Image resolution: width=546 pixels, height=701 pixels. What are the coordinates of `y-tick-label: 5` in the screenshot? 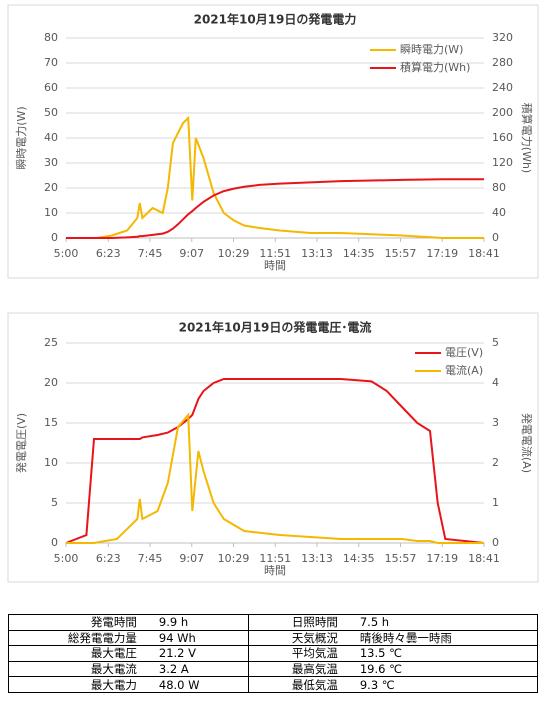 It's located at (54, 502).